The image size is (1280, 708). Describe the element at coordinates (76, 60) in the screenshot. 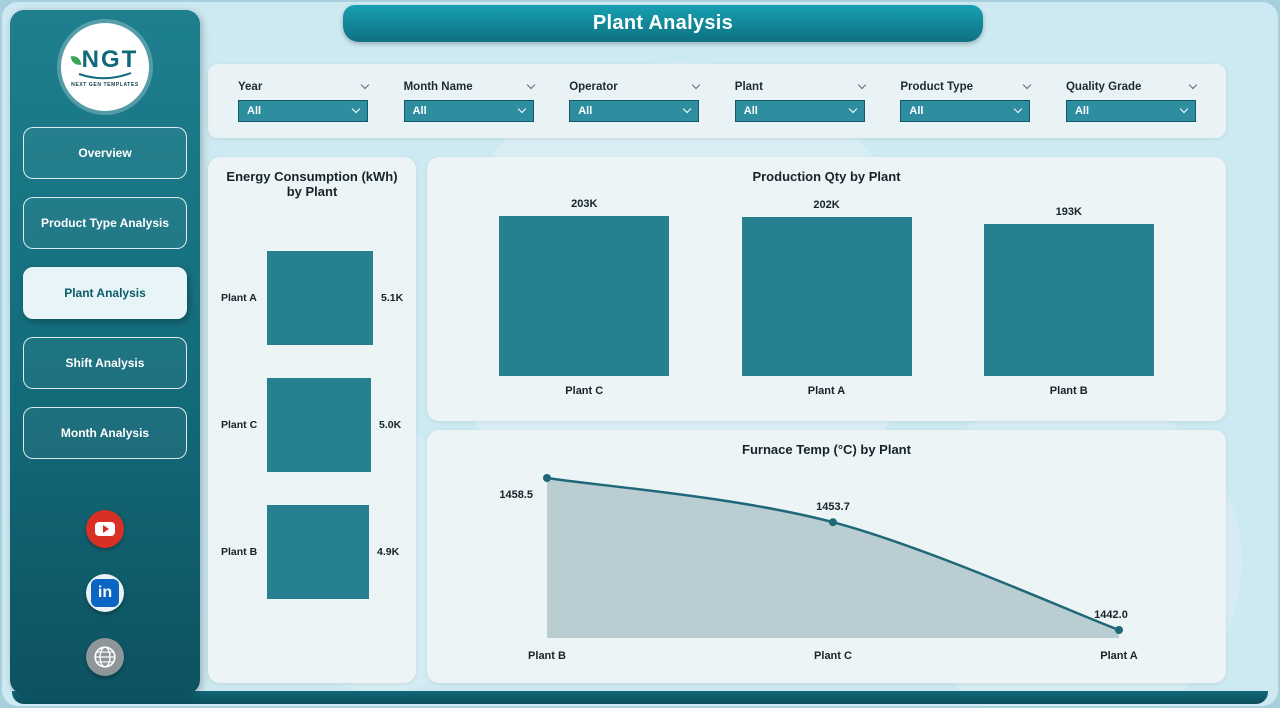

I see `leaf-icon` at that location.